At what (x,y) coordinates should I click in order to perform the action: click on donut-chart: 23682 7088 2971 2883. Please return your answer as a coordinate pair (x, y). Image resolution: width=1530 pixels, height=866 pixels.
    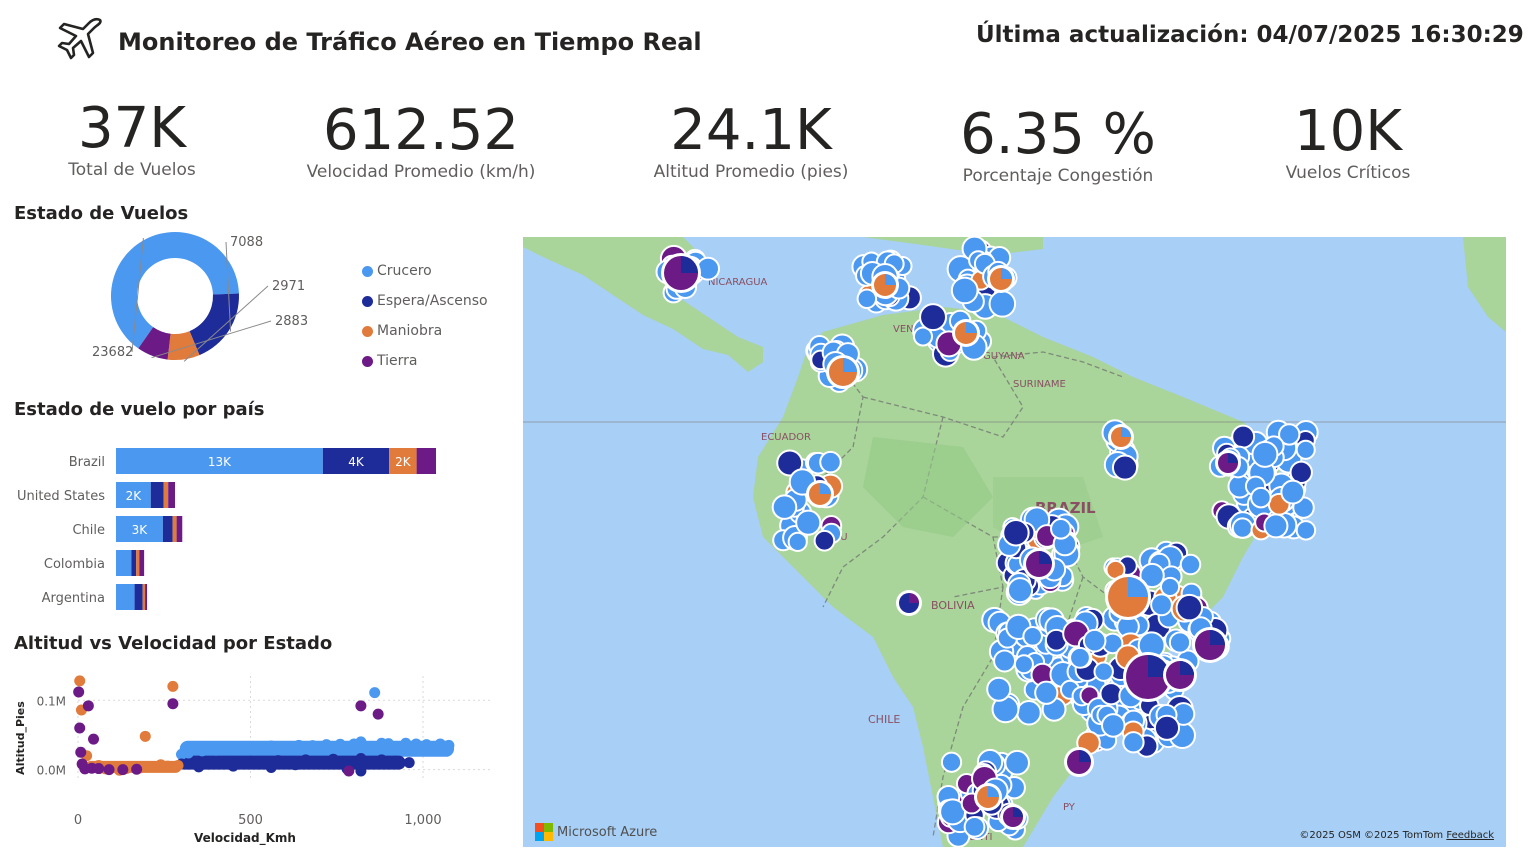
    Looking at the image, I should click on (205, 307).